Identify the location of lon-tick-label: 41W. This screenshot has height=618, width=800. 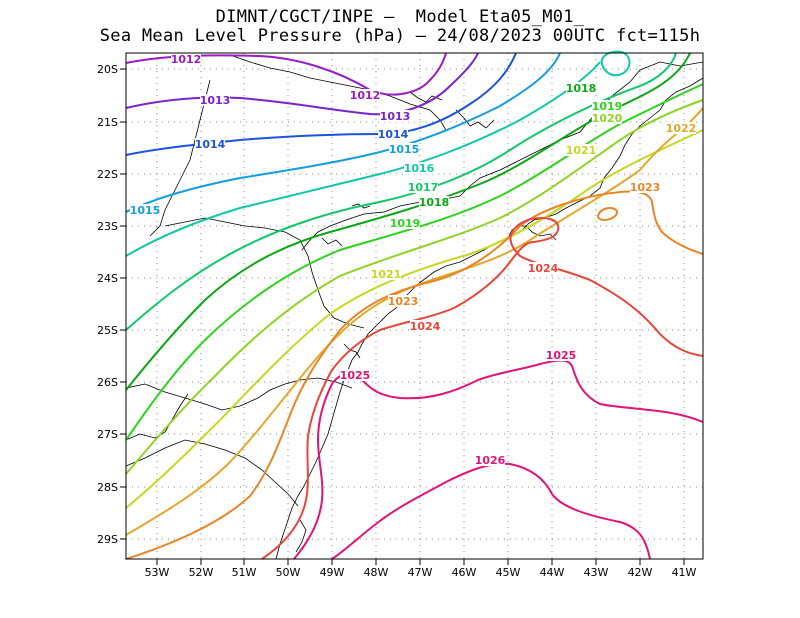
(684, 572).